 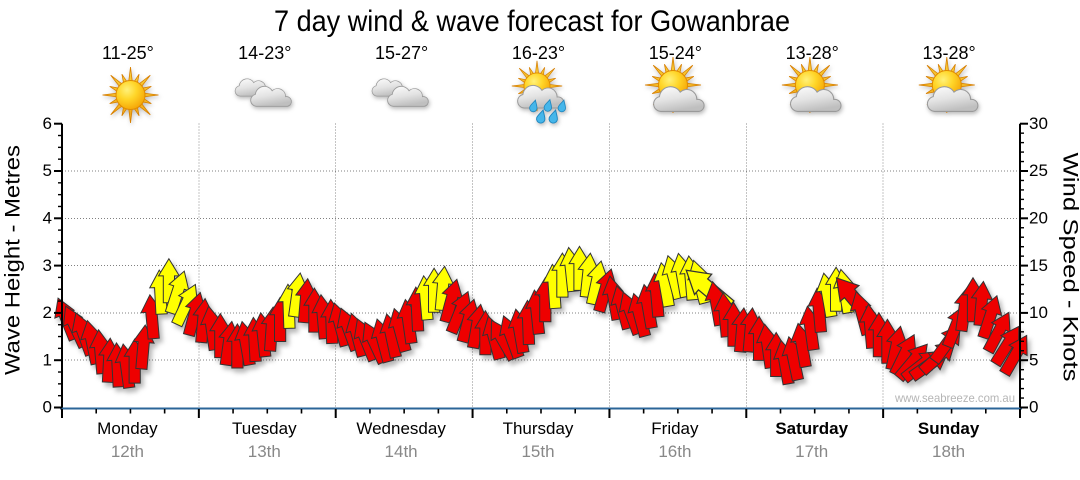 I want to click on svg-text: 3, so click(x=47, y=265).